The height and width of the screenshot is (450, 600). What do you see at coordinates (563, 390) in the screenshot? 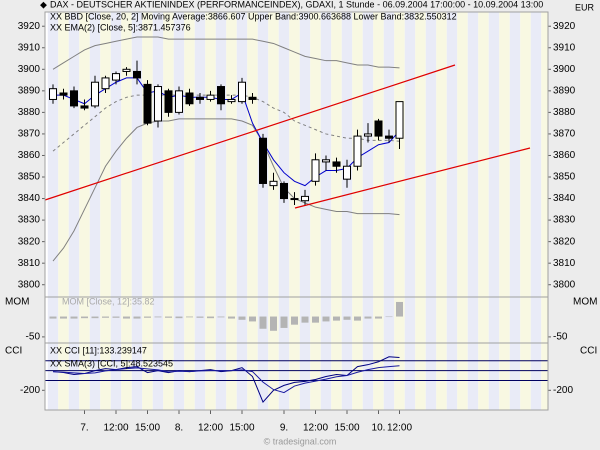
I see `y-tick-label: -200` at bounding box center [563, 390].